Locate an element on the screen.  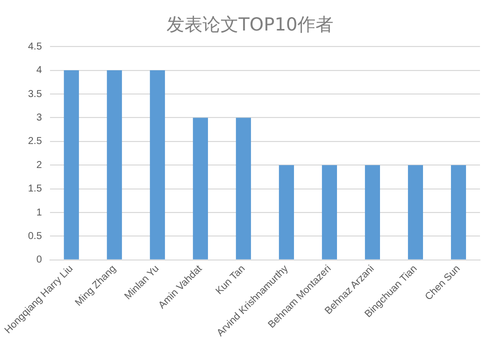
y-tick-label: 1 is located at coordinates (39, 212).